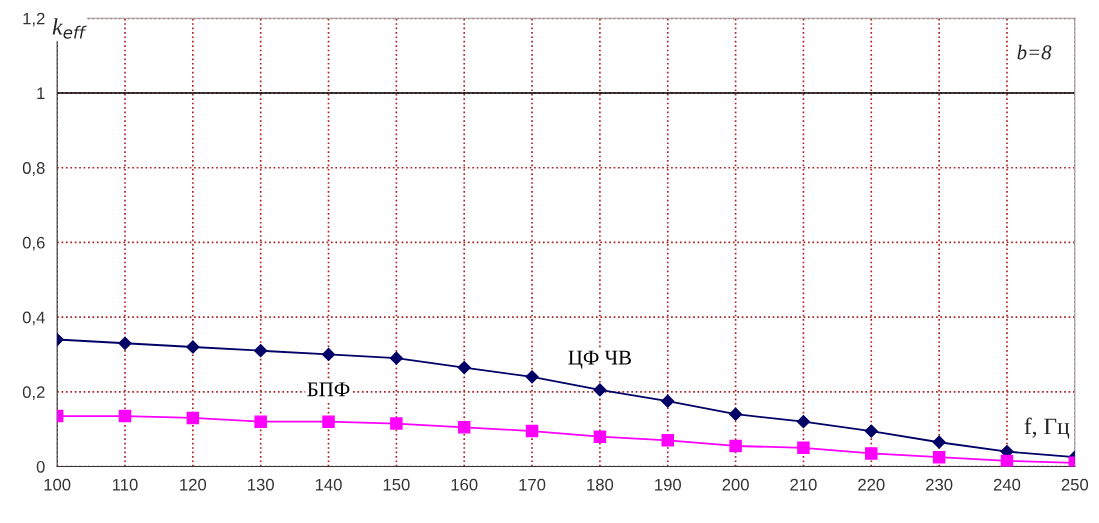 Image resolution: width=1099 pixels, height=523 pixels. I want to click on x-tick-label: 140, so click(328, 484).